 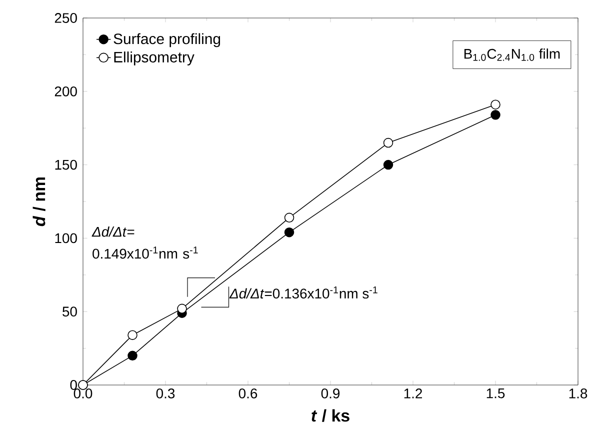 What do you see at coordinates (65, 91) in the screenshot?
I see `y-tick-label: 200` at bounding box center [65, 91].